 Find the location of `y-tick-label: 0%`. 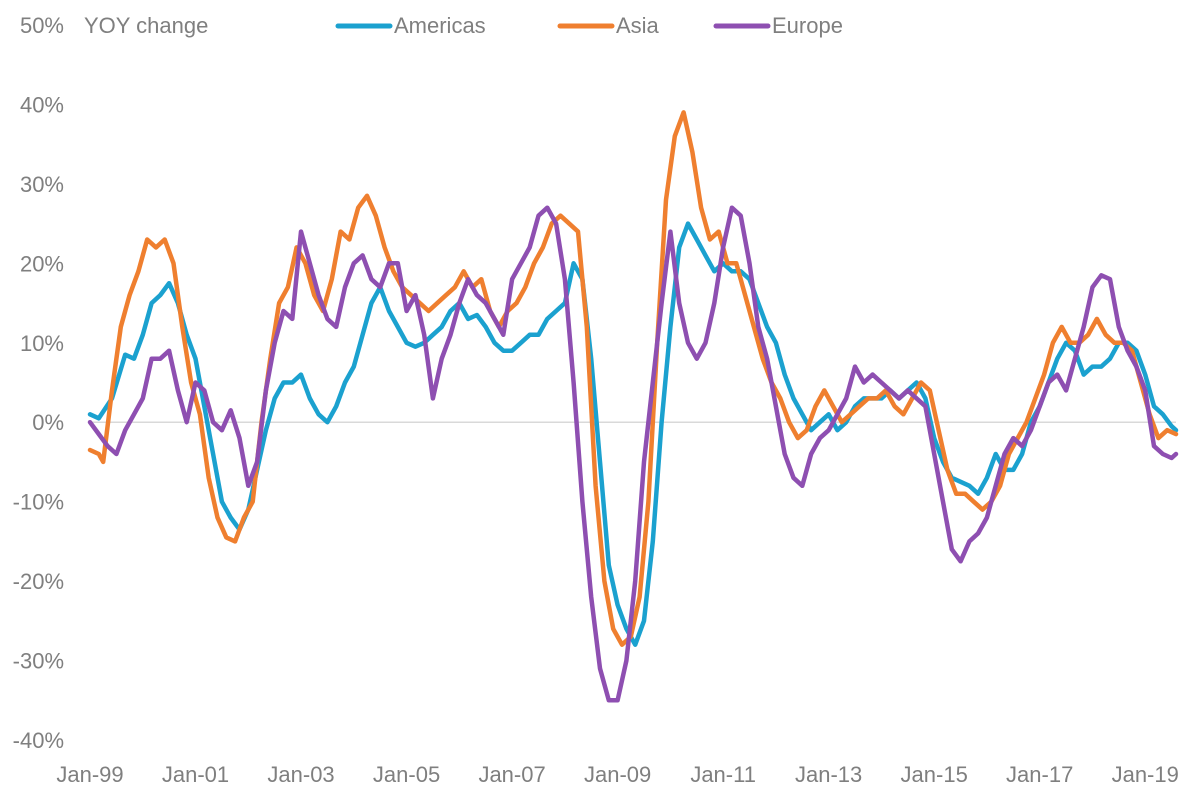

y-tick-label: 0% is located at coordinates (48, 422).